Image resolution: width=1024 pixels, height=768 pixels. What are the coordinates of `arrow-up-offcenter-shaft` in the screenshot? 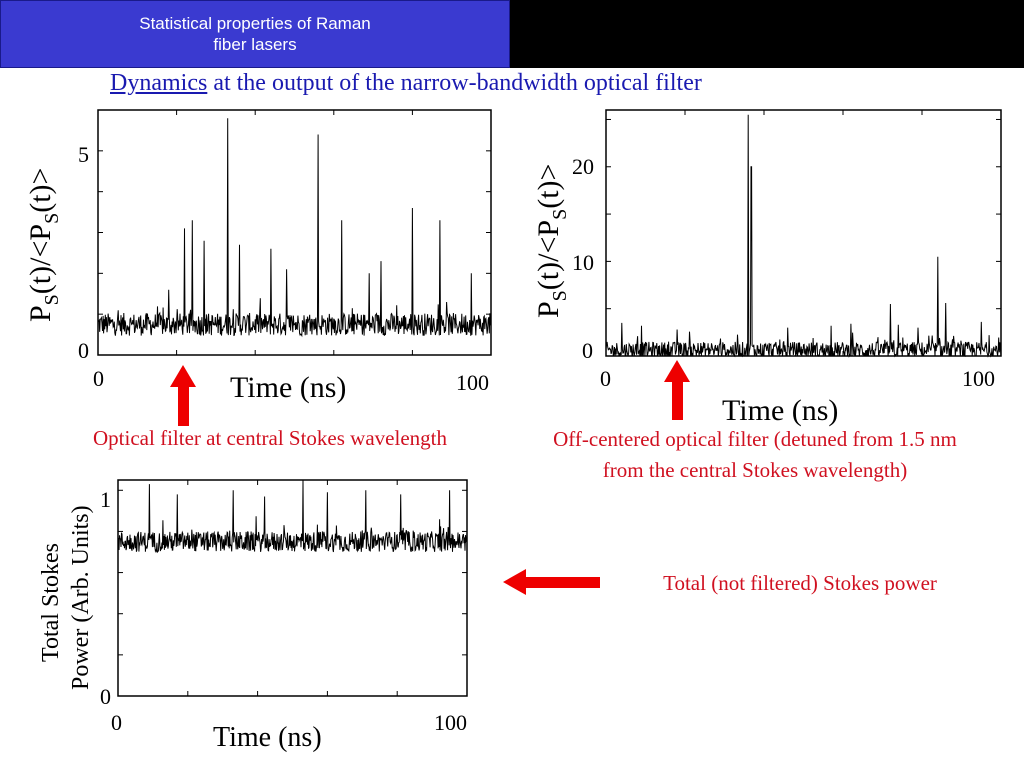 It's located at (677, 400).